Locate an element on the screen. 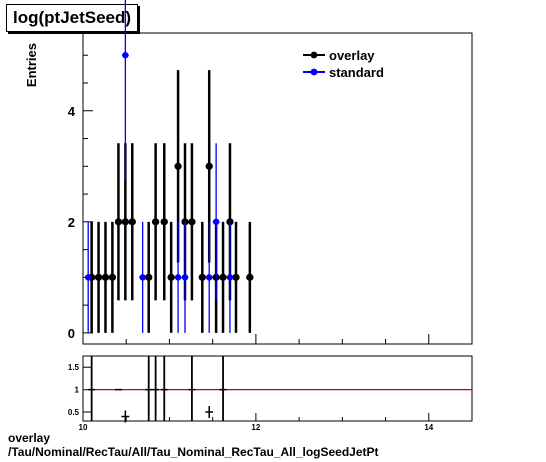  ratio-x-tick-label: 12 is located at coordinates (255, 426).